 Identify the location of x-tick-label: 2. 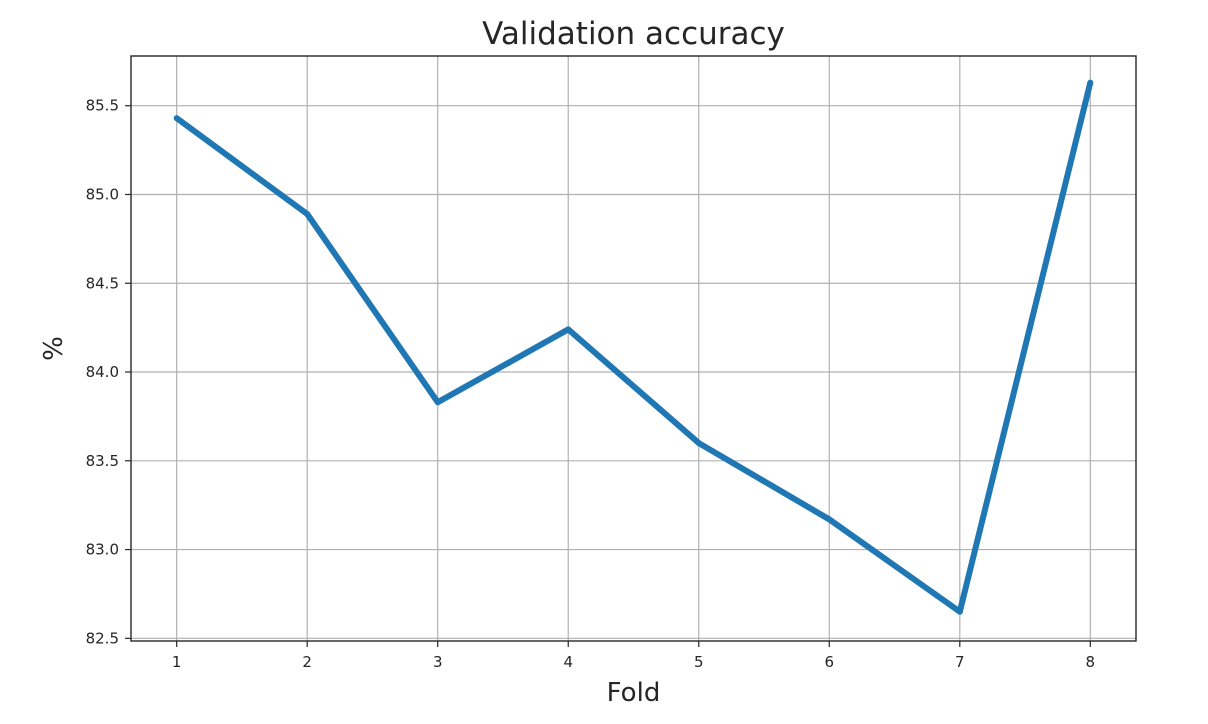
(307, 662).